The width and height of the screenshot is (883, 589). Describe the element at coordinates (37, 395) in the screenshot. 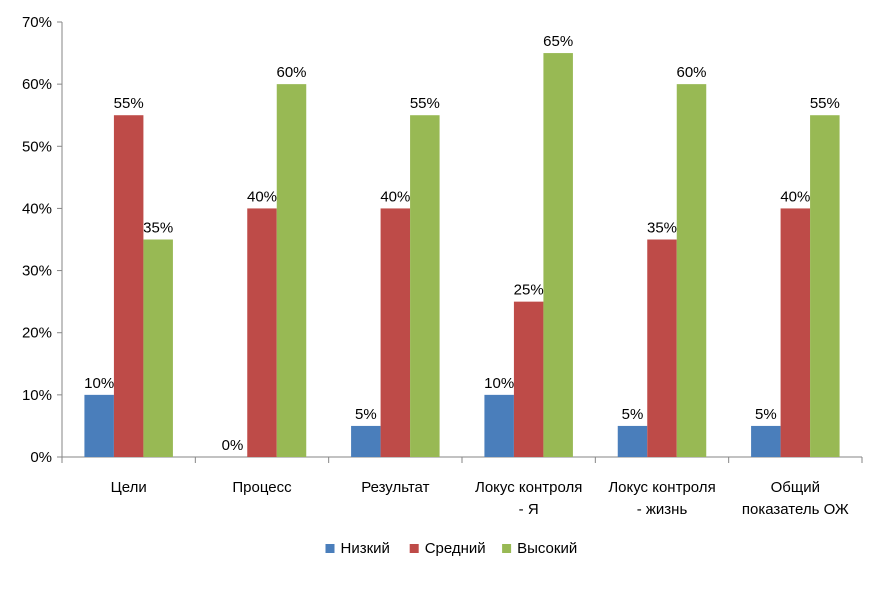

I see `y-tick-label: 10%` at that location.